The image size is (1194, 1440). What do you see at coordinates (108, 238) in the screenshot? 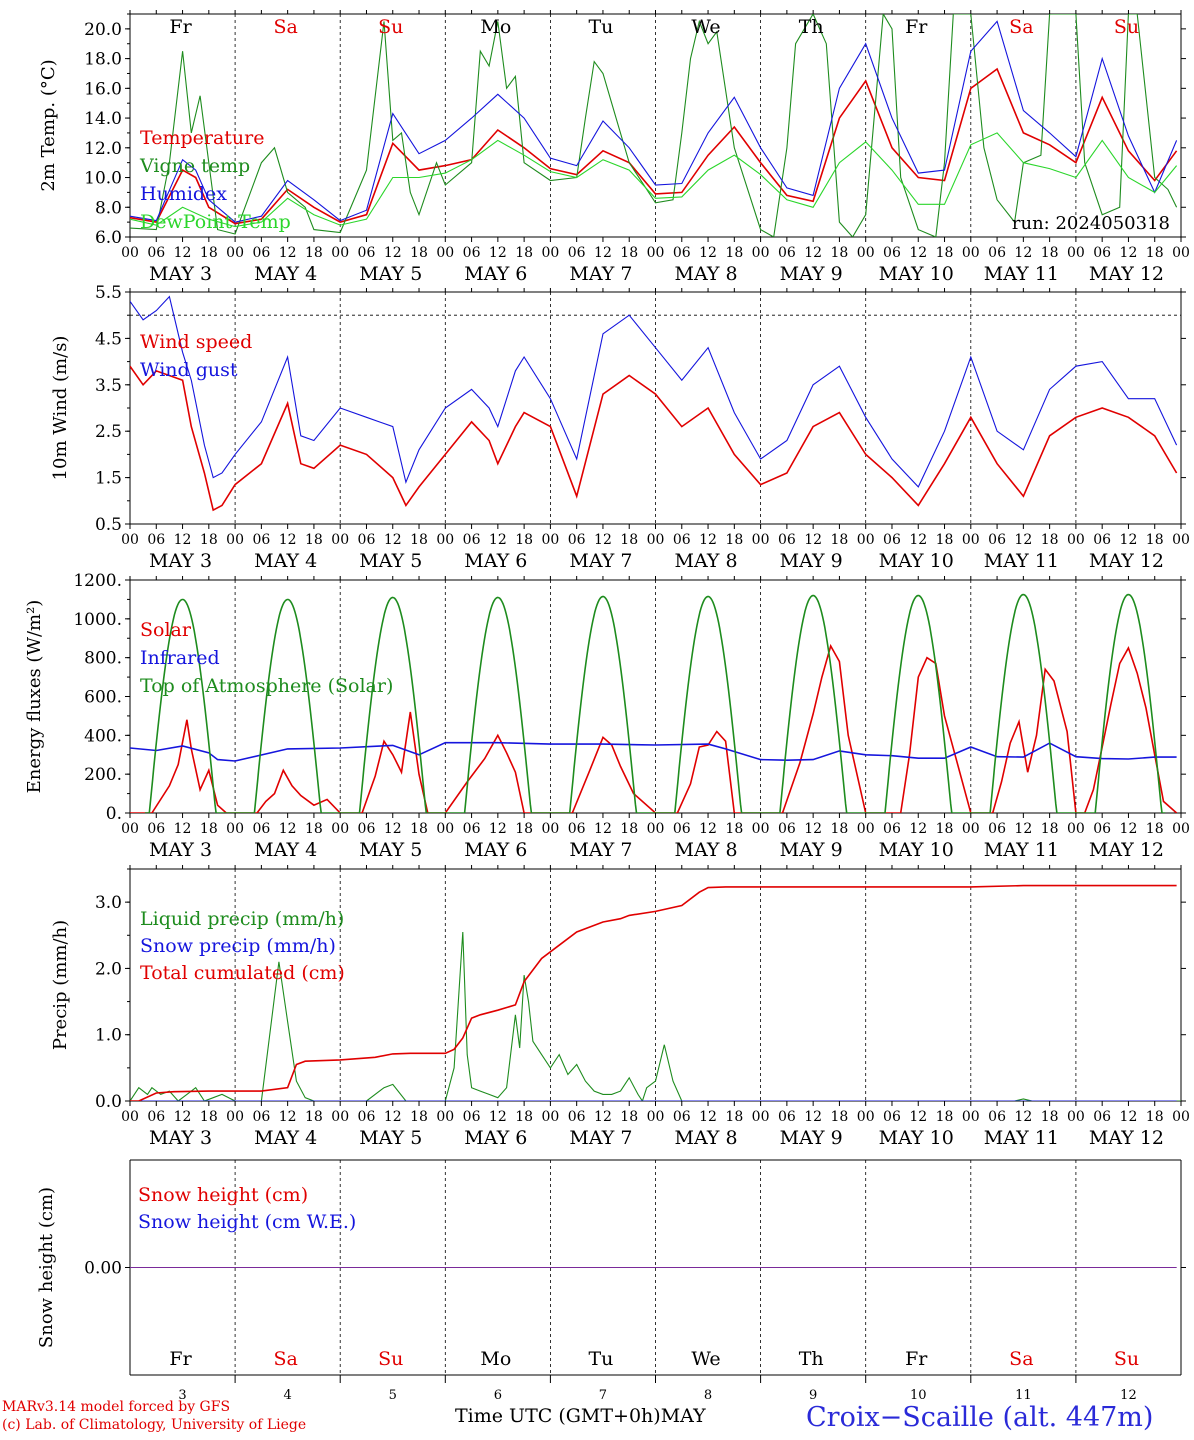
I see `y-tick-label: 6.0` at bounding box center [108, 238].